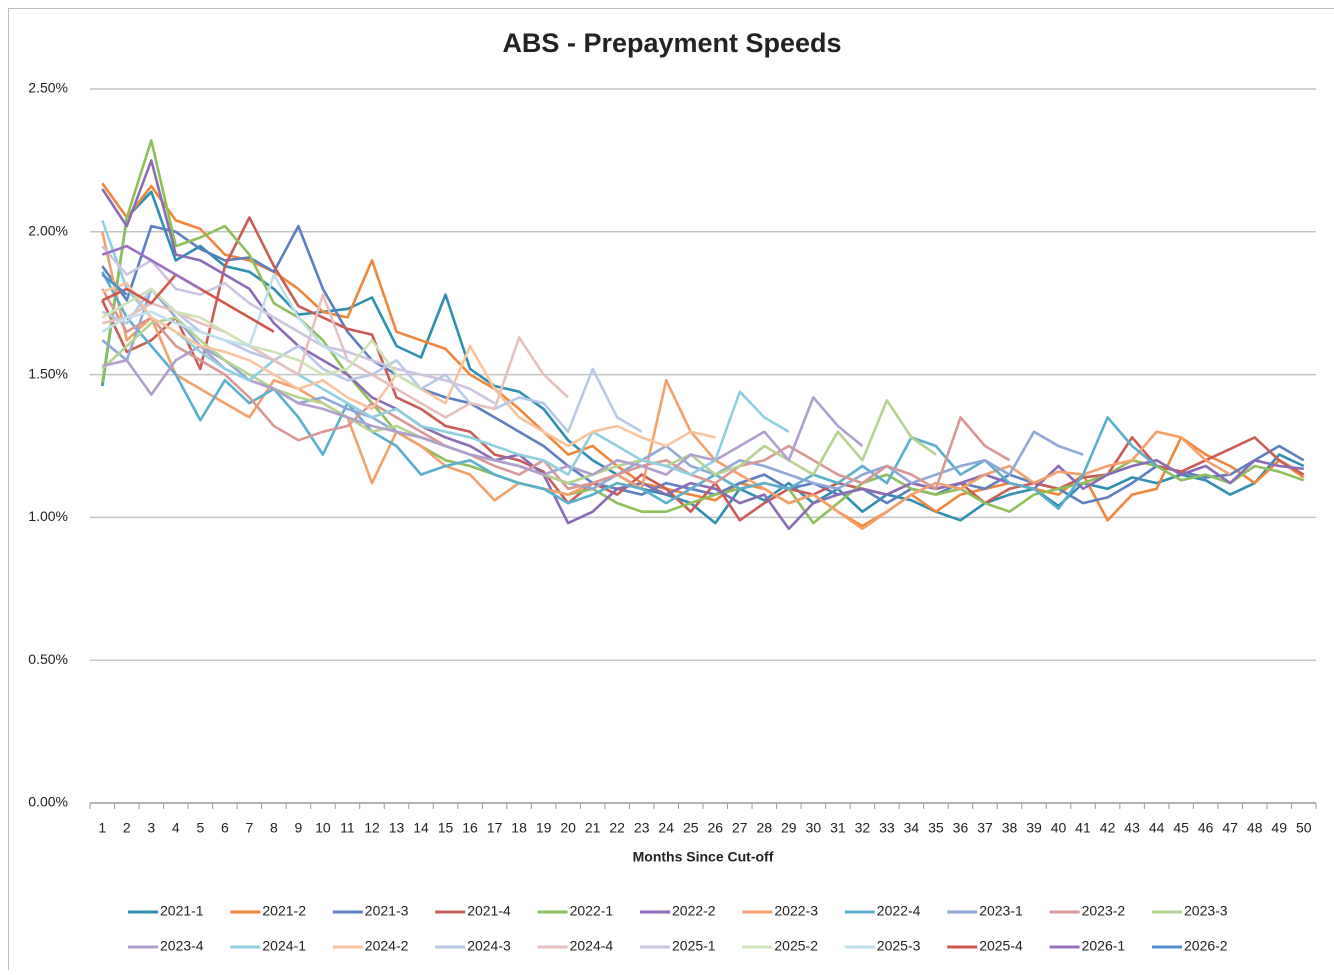  I want to click on legend-label: 2026-2, so click(1206, 946).